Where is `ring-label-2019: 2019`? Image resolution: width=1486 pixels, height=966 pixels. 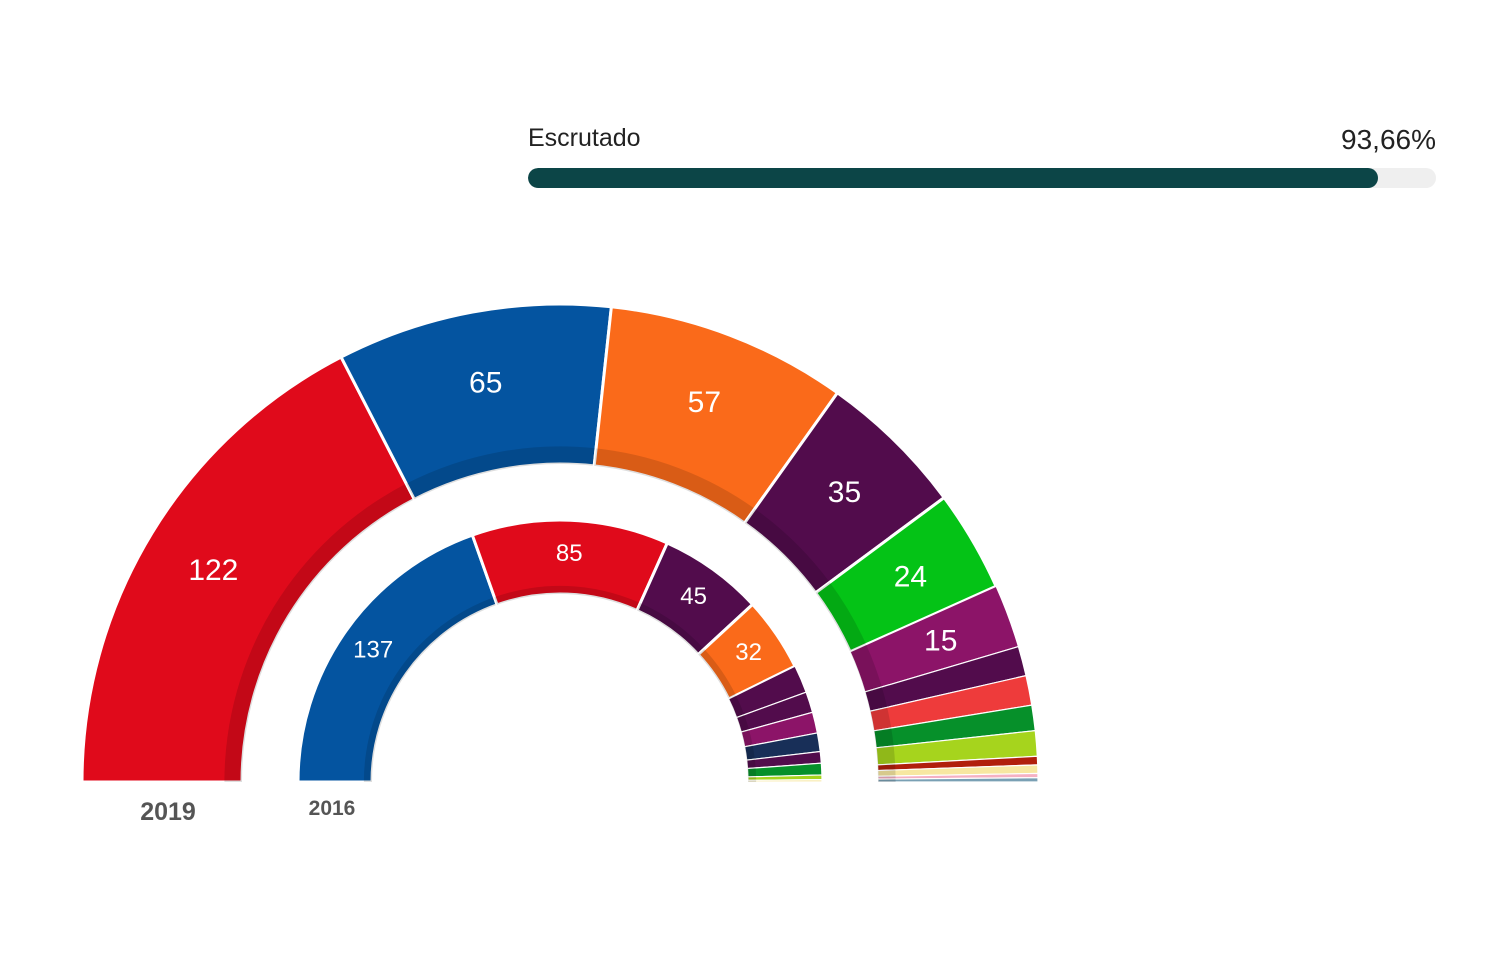
ring-label-2019: 2019 is located at coordinates (168, 812).